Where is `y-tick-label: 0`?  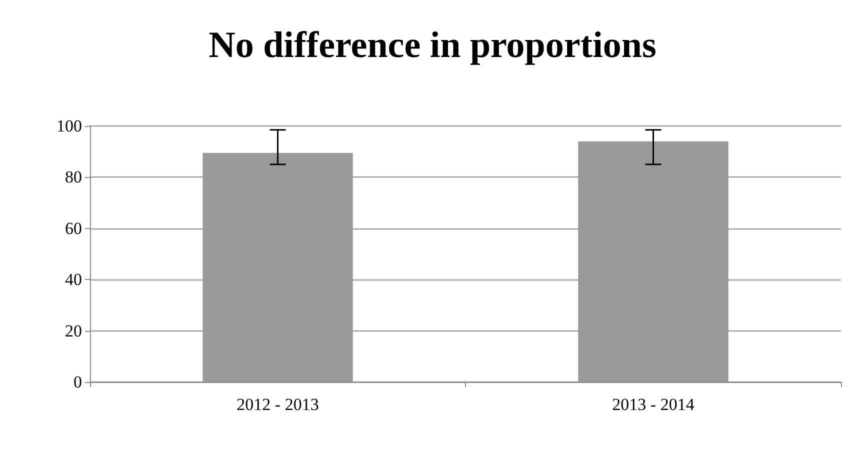
y-tick-label: 0 is located at coordinates (78, 382).